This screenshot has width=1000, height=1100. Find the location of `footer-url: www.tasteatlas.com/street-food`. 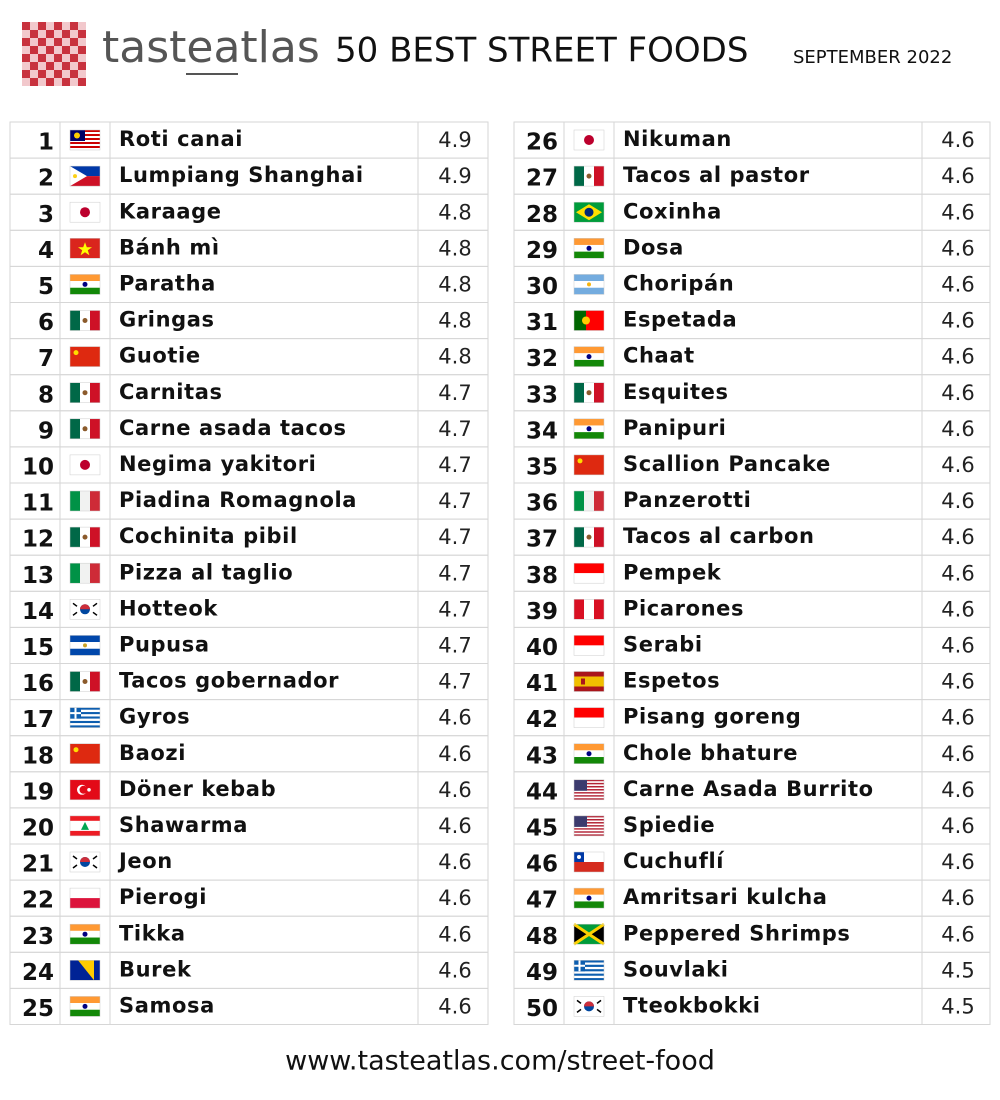

footer-url: www.tasteatlas.com/street-food is located at coordinates (500, 1061).